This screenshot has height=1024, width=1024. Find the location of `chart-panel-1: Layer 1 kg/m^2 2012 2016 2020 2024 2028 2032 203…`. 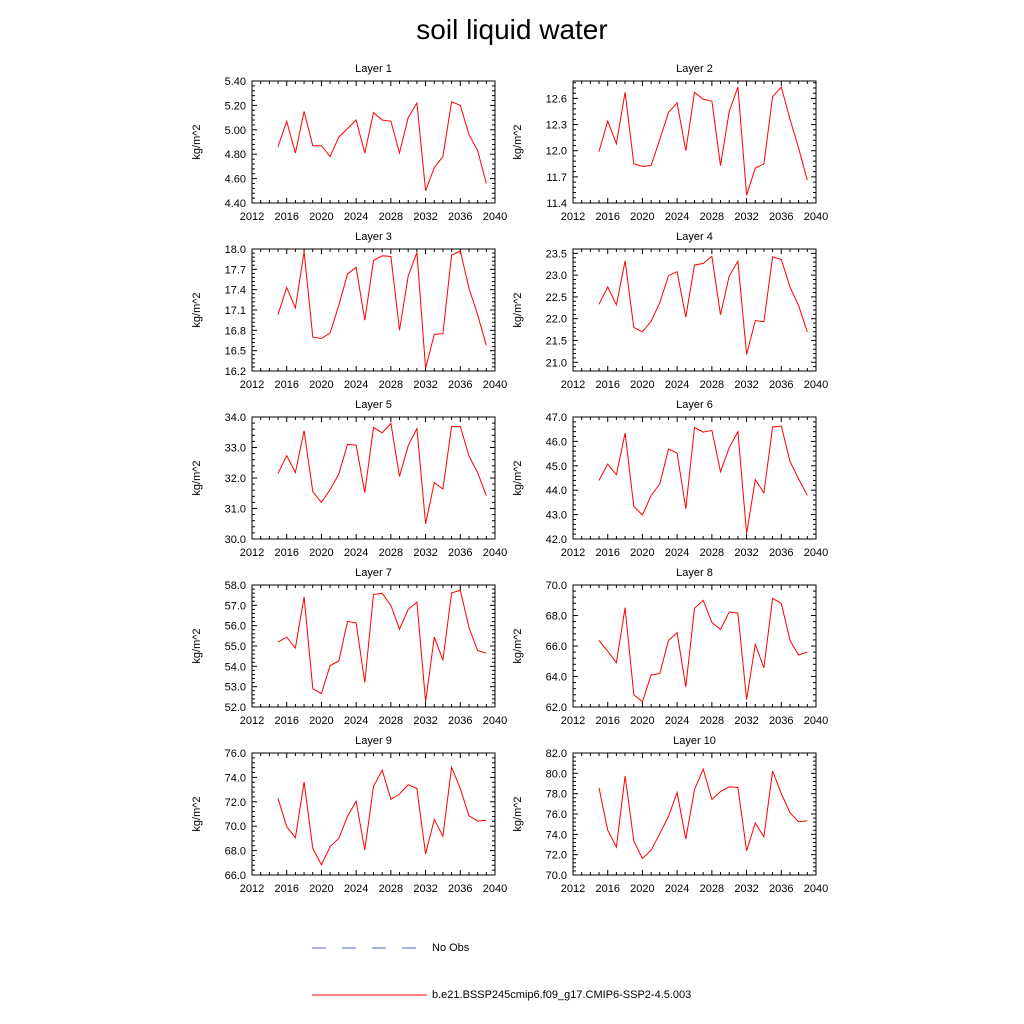

chart-panel-1: Layer 1 kg/m^2 2012 2016 2020 2024 2028 2032 203… is located at coordinates (349, 143).